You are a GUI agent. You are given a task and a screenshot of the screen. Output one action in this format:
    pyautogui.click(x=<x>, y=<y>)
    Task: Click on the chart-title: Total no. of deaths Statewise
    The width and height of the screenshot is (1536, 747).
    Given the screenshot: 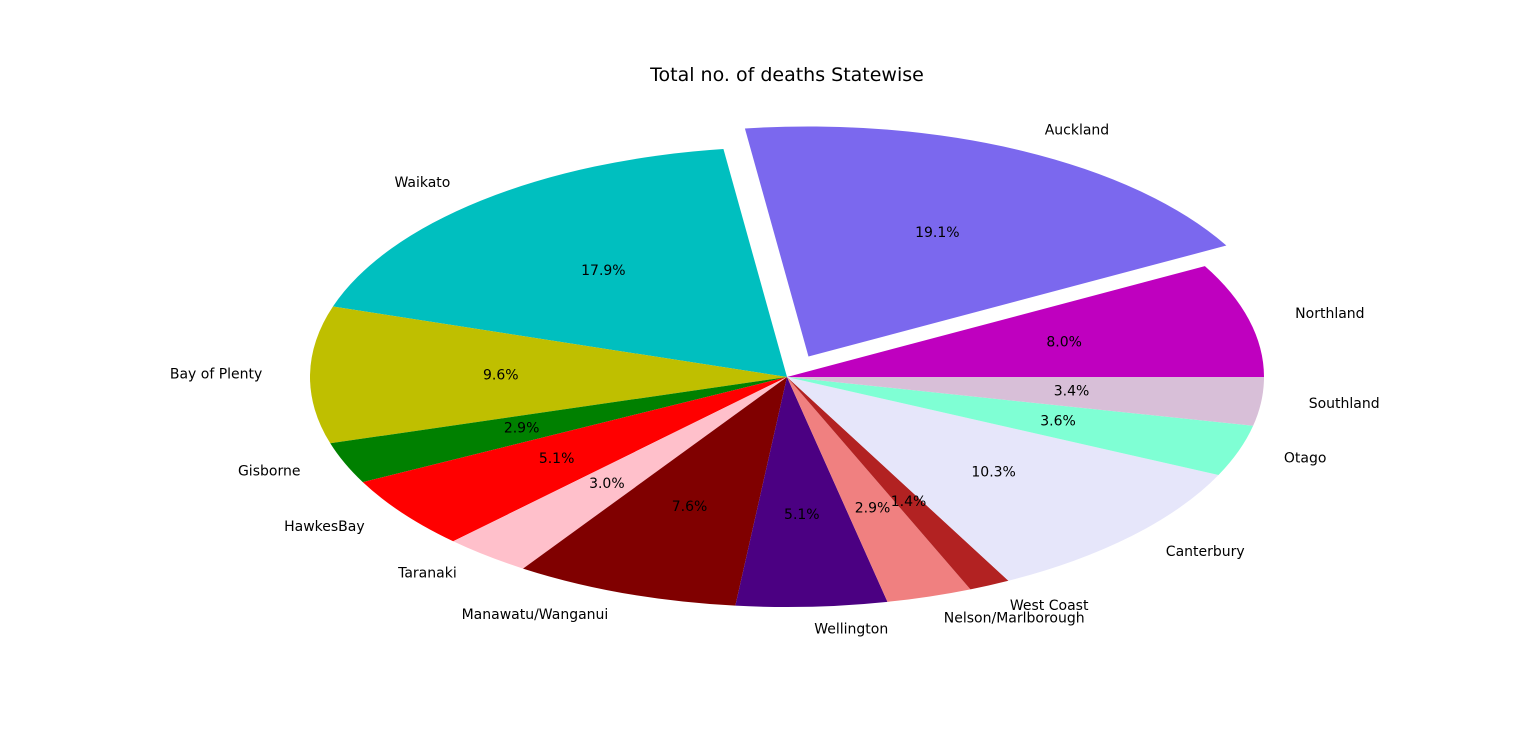 What is the action you would take?
    pyautogui.click(x=786, y=75)
    